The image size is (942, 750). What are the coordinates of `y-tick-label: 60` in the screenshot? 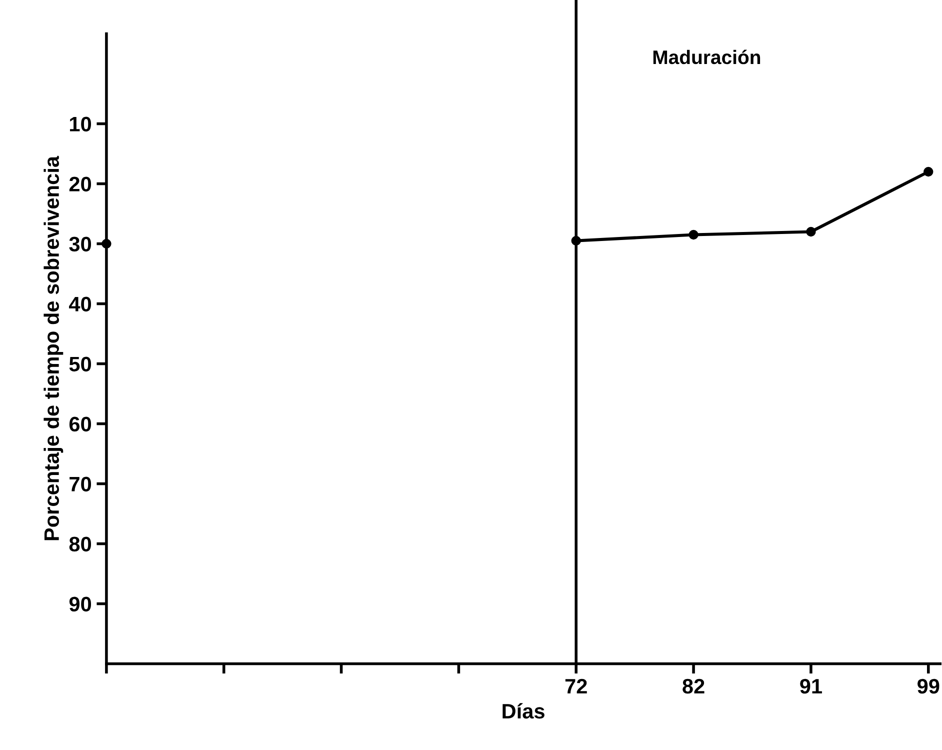 It's located at (80, 424).